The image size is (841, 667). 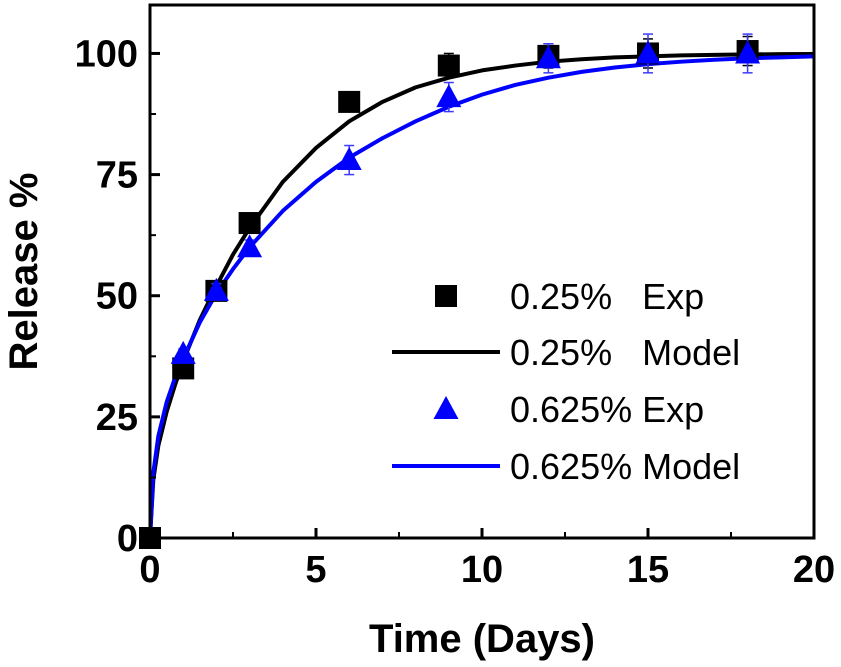 I want to click on legend-label: 0.625% Model, so click(x=625, y=466).